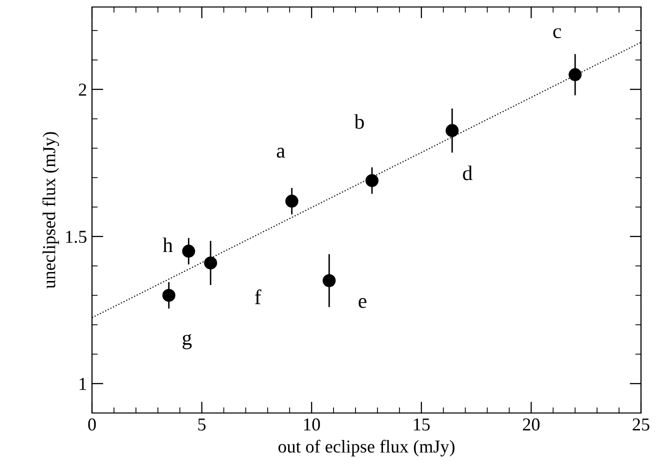 The image size is (666, 471). What do you see at coordinates (641, 424) in the screenshot?
I see `x-tick-label: 25` at bounding box center [641, 424].